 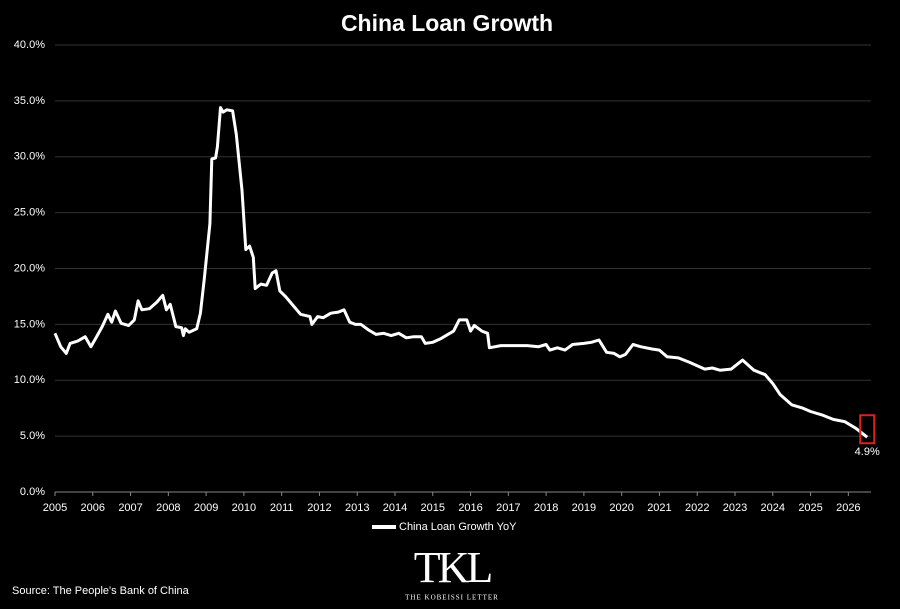 I want to click on y-tick-label: 10.0%, so click(x=29, y=380).